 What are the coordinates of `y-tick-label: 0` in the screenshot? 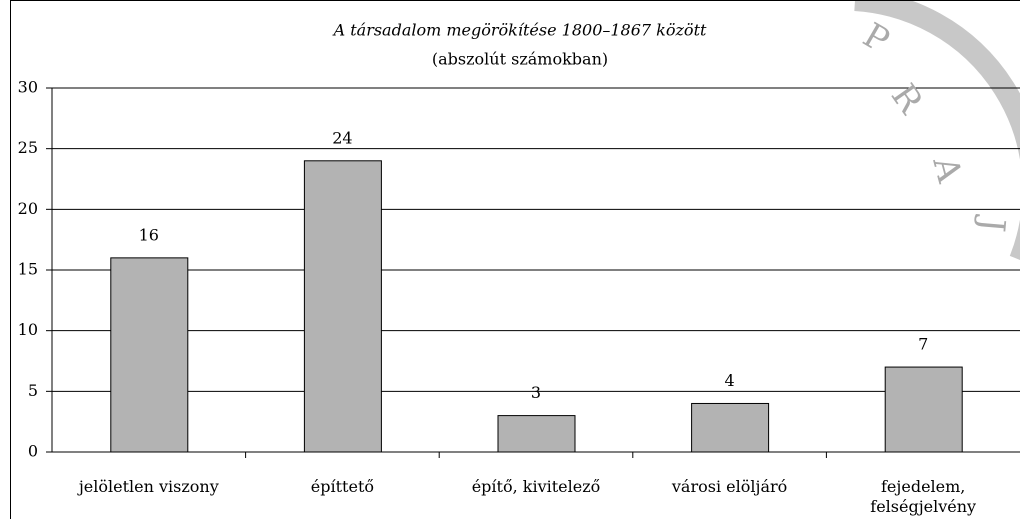 It's located at (33, 451).